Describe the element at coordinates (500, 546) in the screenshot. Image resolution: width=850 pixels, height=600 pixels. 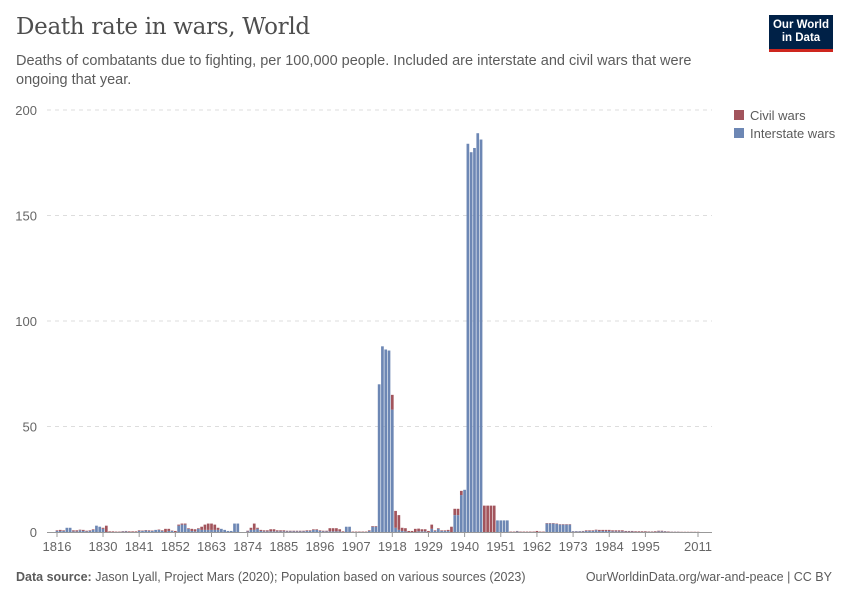
I see `x-tick-label: 1951` at that location.